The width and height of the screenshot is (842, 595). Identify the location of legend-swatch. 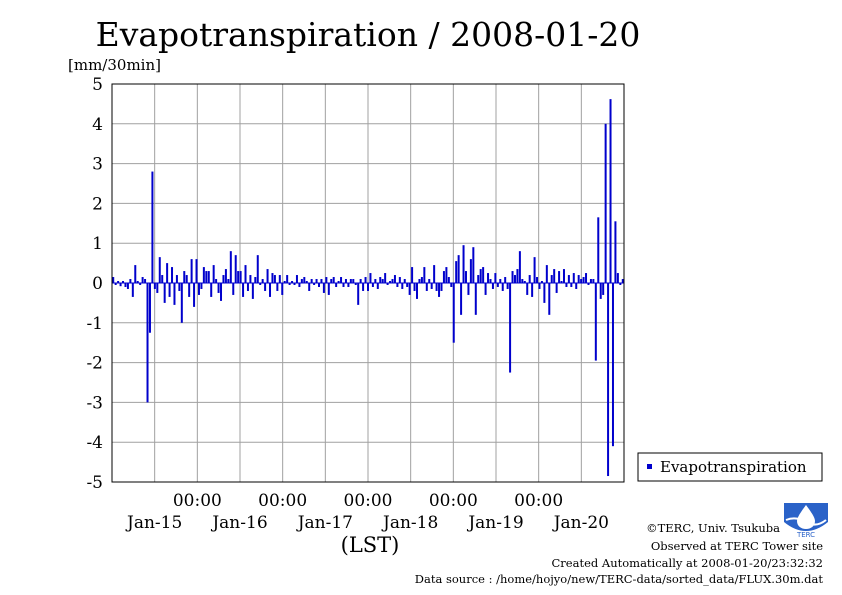
(649, 466).